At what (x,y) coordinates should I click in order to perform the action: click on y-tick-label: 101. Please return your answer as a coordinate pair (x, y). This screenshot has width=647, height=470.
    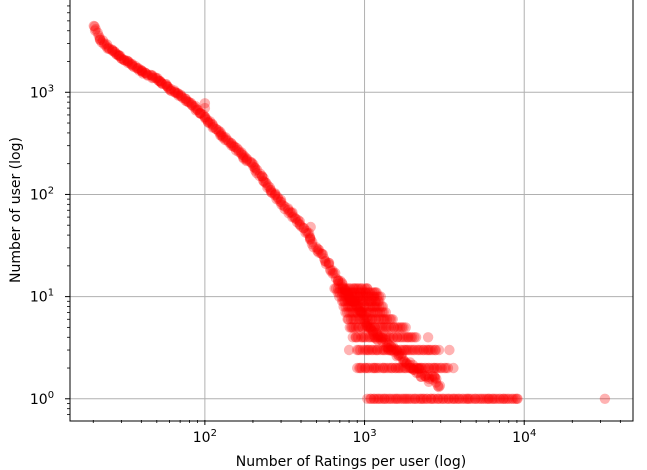
    Looking at the image, I should click on (42, 297).